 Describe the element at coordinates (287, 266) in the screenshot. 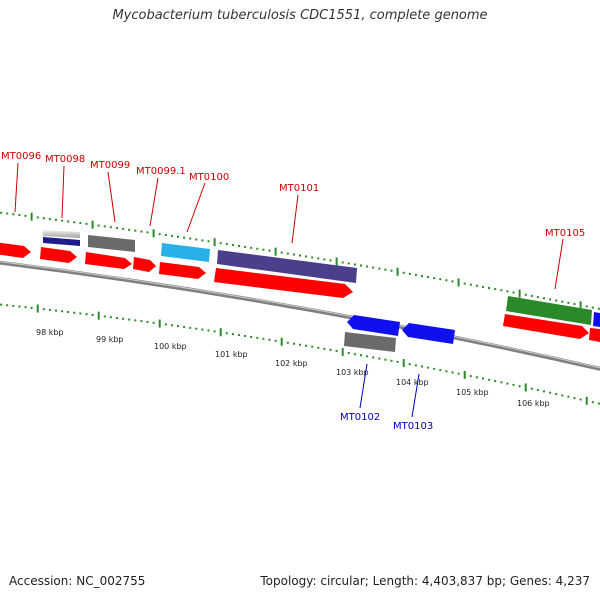

I see `gene-feature-misc` at that location.